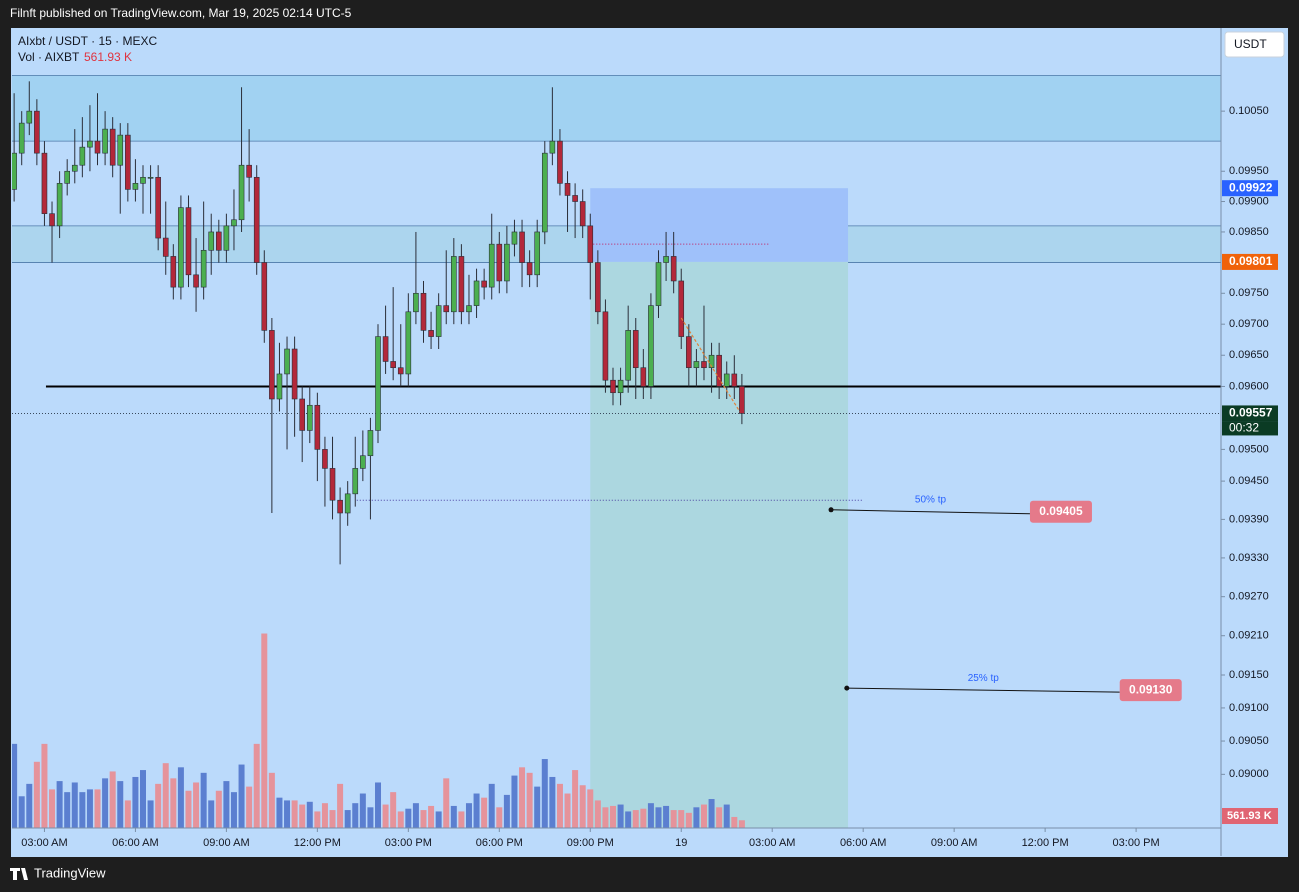 The image size is (1299, 892). I want to click on x-tick-label: 19, so click(681, 843).